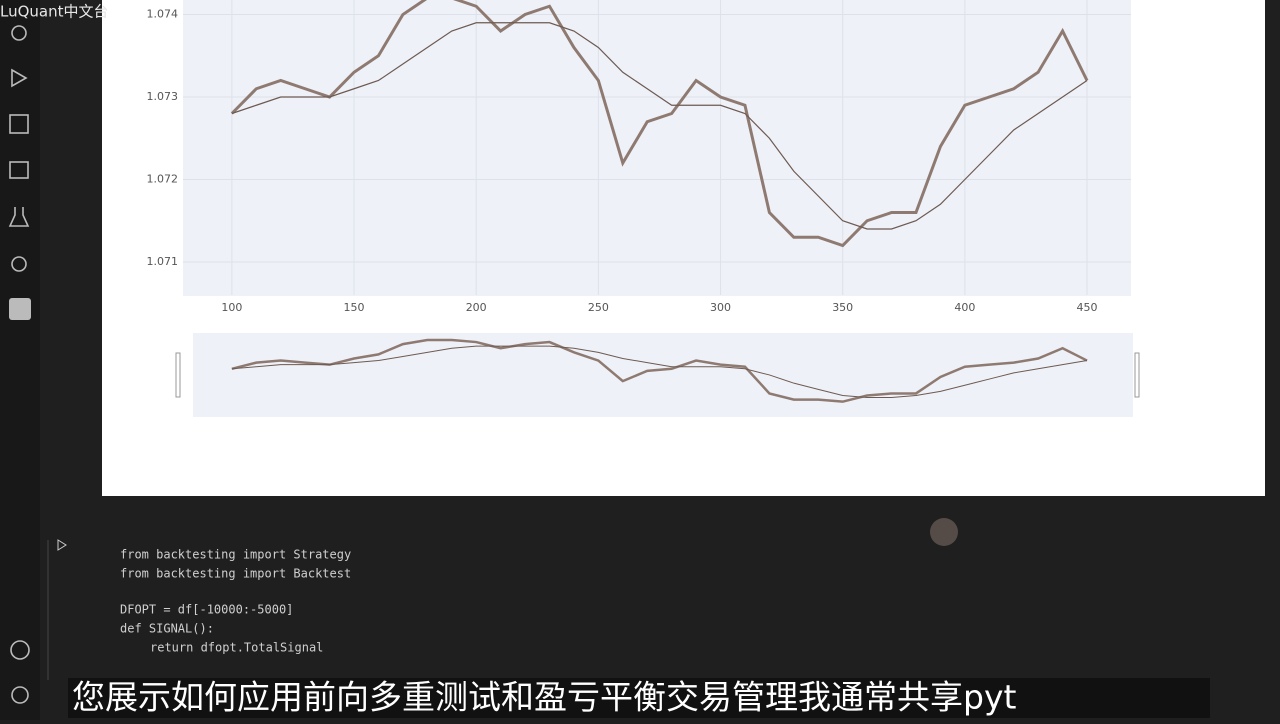  I want to click on icon-p, so click(20, 309).